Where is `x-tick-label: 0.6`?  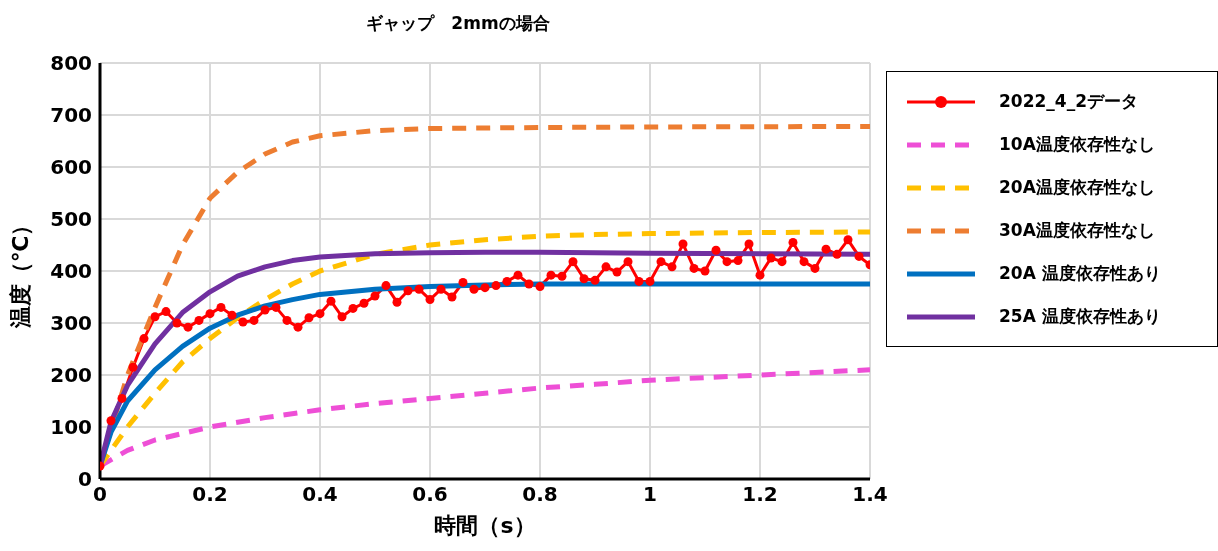 x-tick-label: 0.6 is located at coordinates (430, 494).